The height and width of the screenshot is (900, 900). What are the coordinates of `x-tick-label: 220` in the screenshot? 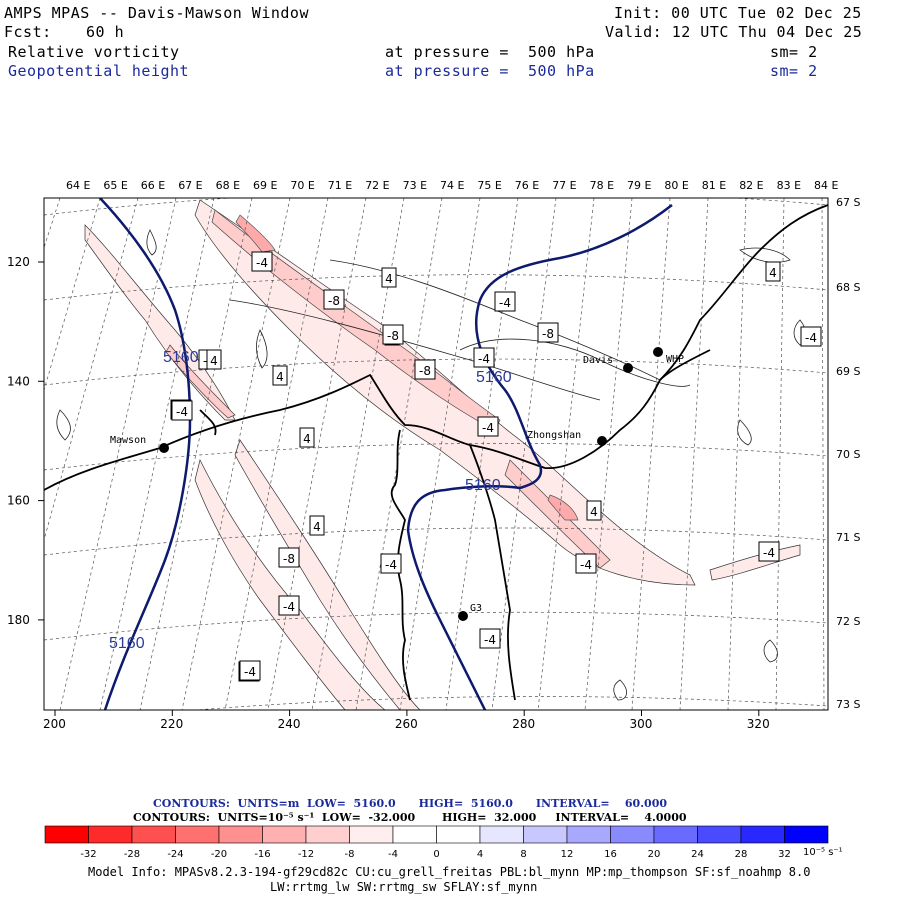 It's located at (171, 724).